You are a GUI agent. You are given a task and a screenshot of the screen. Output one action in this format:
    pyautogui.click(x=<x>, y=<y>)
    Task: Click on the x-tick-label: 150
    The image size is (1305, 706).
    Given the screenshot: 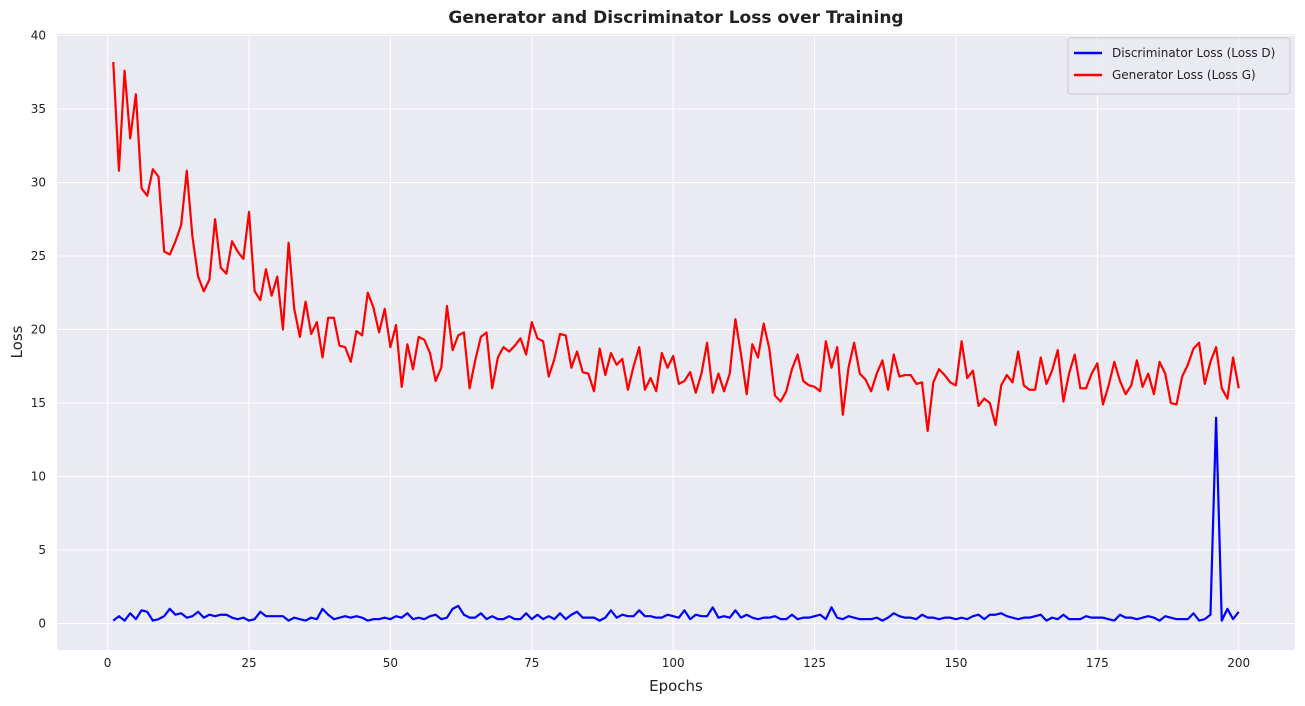 What is the action you would take?
    pyautogui.click(x=955, y=663)
    